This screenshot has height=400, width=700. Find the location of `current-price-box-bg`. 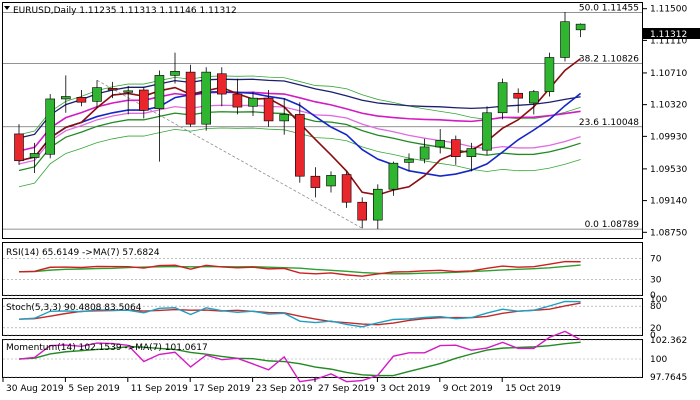

current-price-box-bg is located at coordinates (671, 33).